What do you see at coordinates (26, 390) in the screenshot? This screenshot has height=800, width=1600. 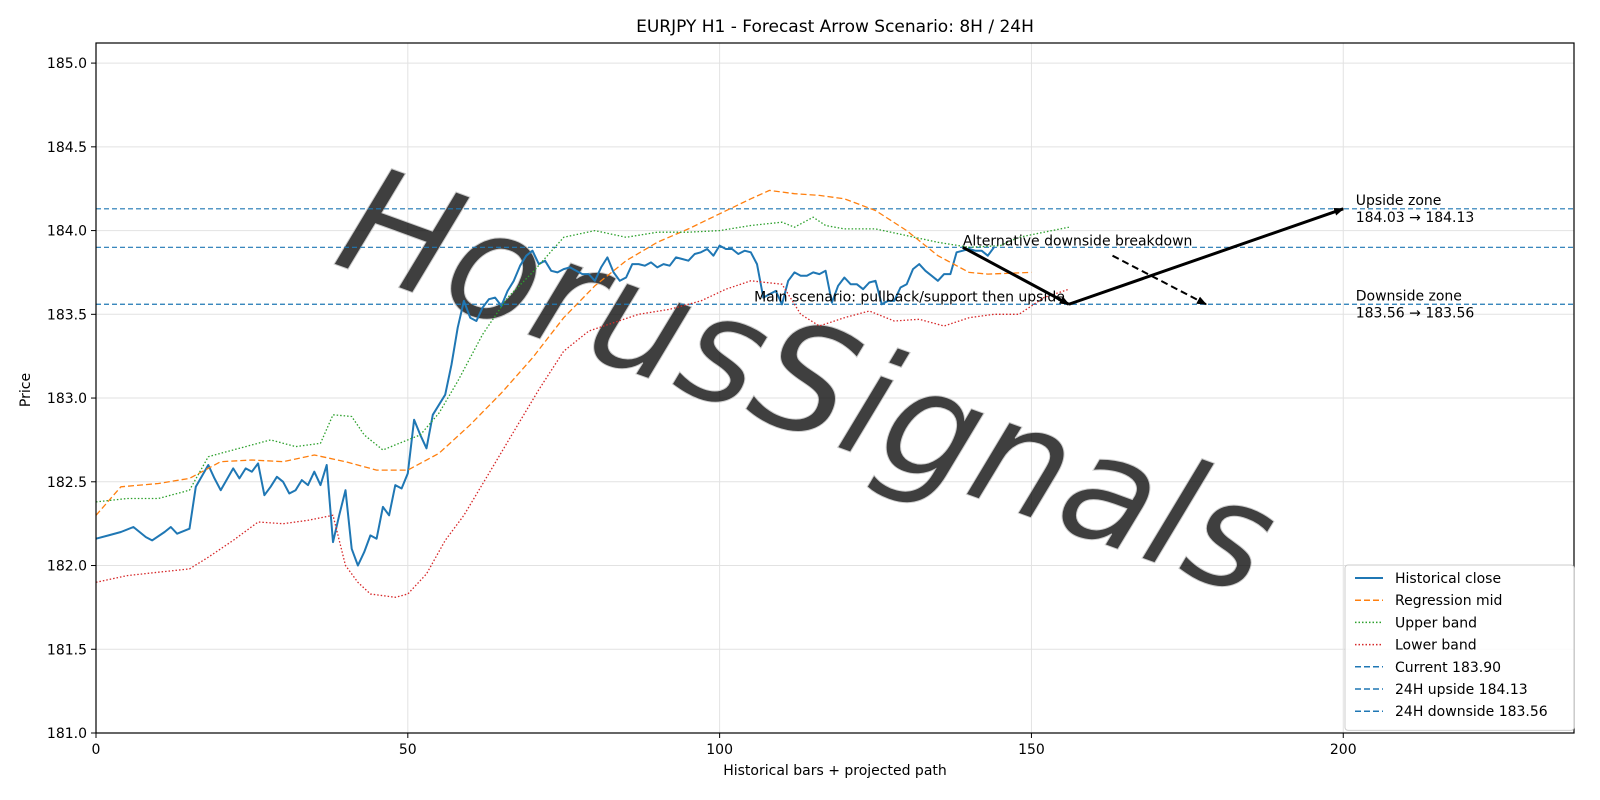 I see `y-axis-label: Price` at bounding box center [26, 390].